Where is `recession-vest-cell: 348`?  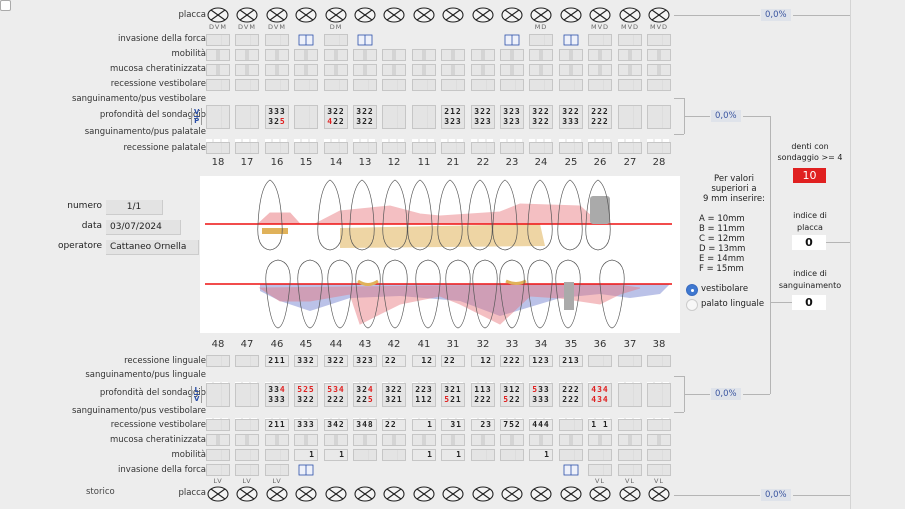
recession-vest-cell: 348 is located at coordinates (365, 425).